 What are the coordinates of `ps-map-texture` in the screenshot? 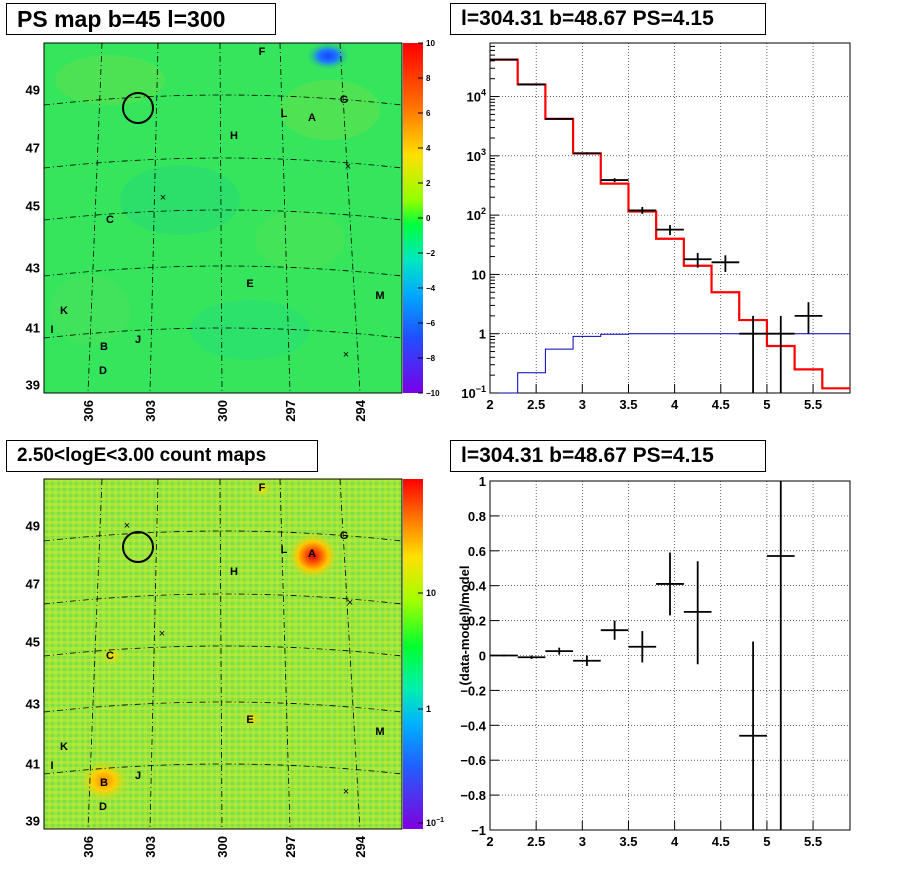 It's located at (215, 207).